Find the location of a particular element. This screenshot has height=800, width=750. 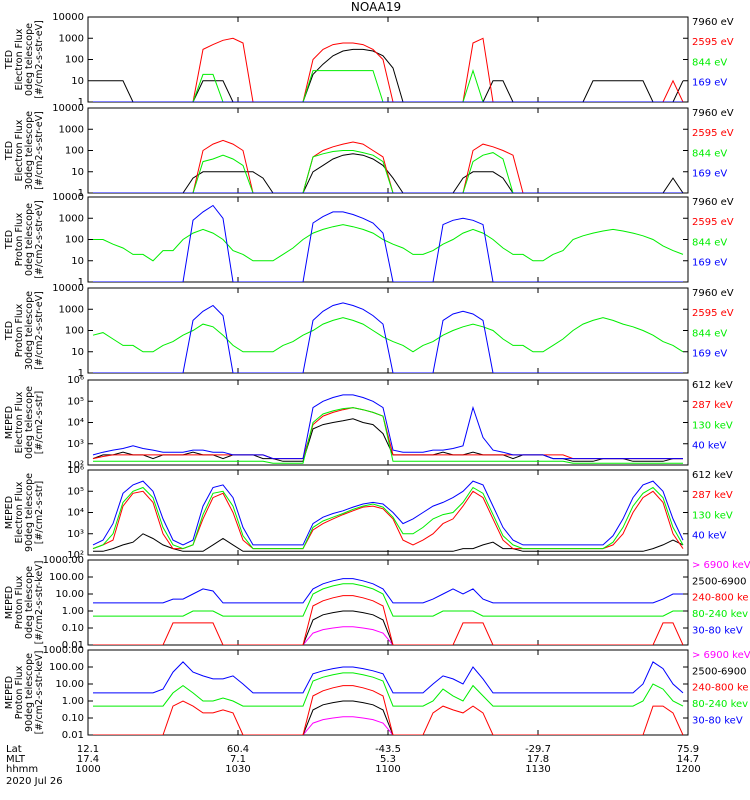

legend-entry: 612 keV is located at coordinates (712, 385).